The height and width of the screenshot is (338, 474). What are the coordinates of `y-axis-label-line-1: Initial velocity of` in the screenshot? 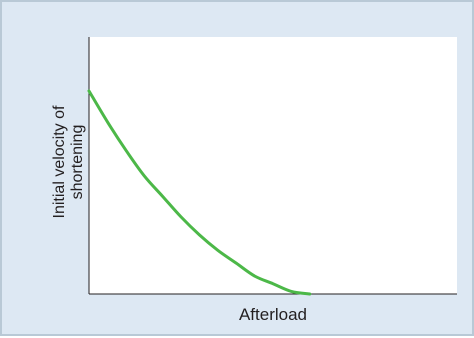 It's located at (59, 162).